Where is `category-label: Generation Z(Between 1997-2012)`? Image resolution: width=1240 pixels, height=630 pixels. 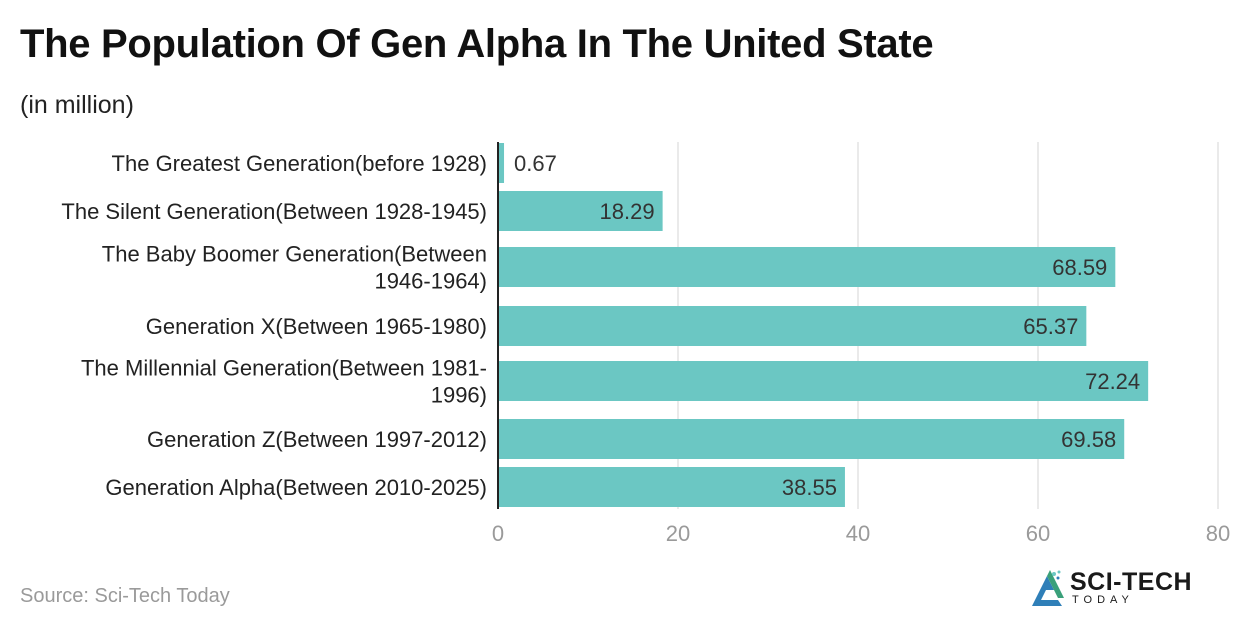 category-label: Generation Z(Between 1997-2012) is located at coordinates (317, 439).